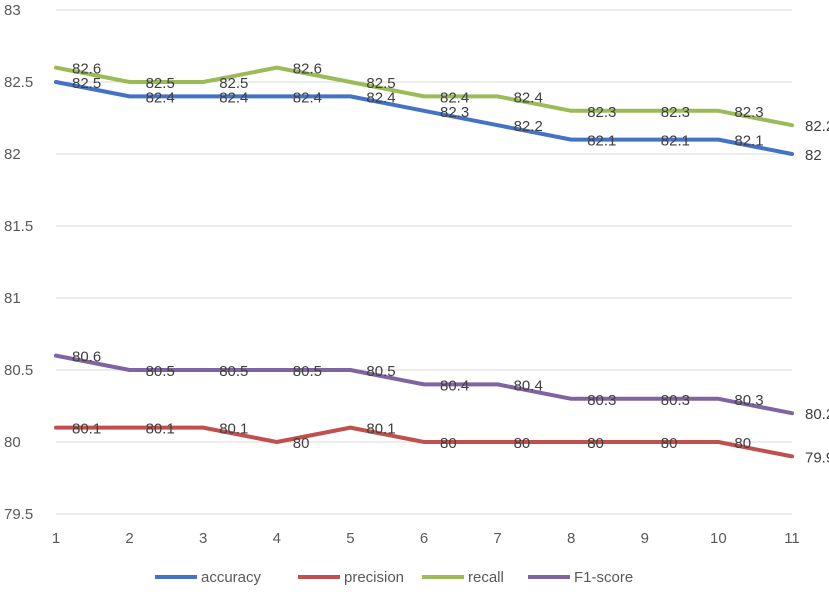 This screenshot has height=595, width=829. What do you see at coordinates (56, 538) in the screenshot?
I see `x-tick-label: 1` at bounding box center [56, 538].